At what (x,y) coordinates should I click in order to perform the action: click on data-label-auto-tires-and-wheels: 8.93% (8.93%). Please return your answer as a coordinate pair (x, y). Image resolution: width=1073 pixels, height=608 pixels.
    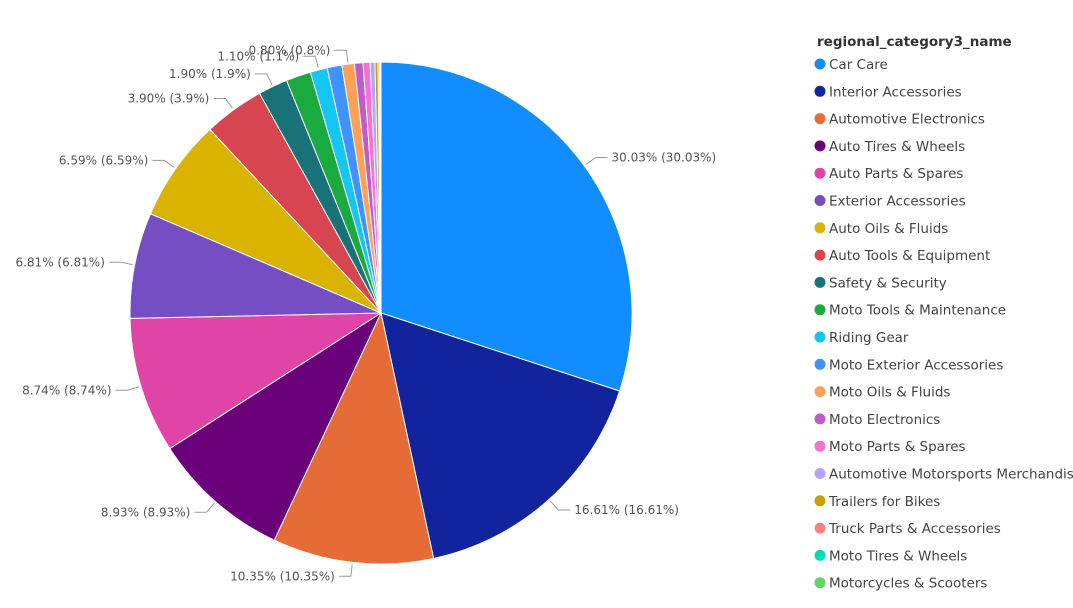
    Looking at the image, I should click on (145, 512).